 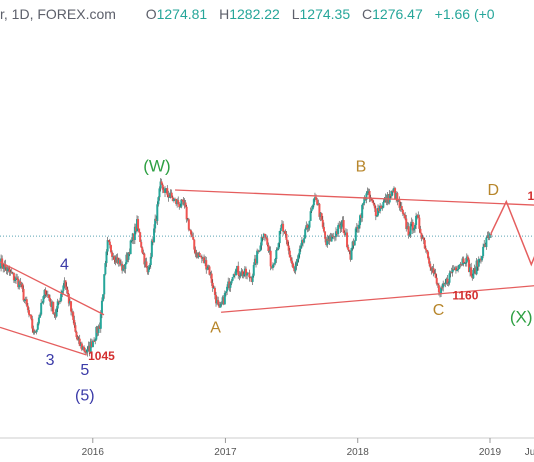 I want to click on change-value: +1.66 (+0, so click(x=464, y=14).